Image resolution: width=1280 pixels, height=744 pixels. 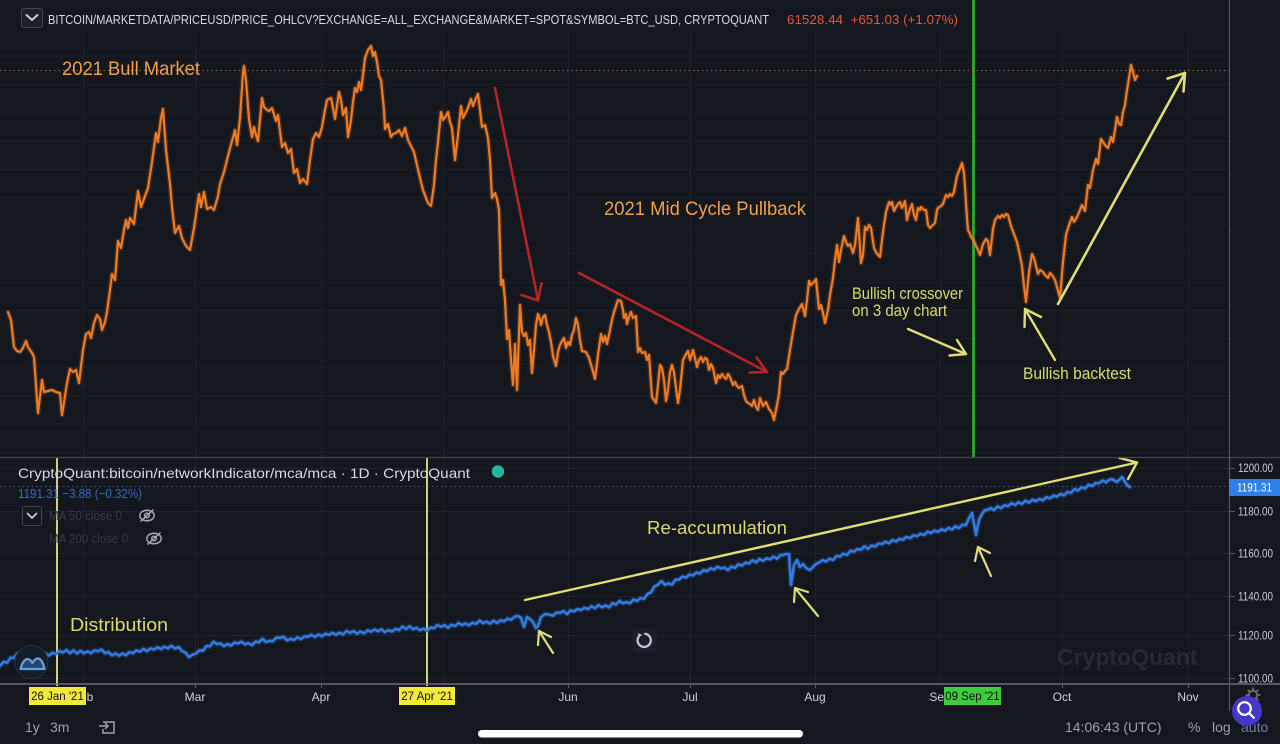 I want to click on svg-text: Jul, so click(x=689, y=697).